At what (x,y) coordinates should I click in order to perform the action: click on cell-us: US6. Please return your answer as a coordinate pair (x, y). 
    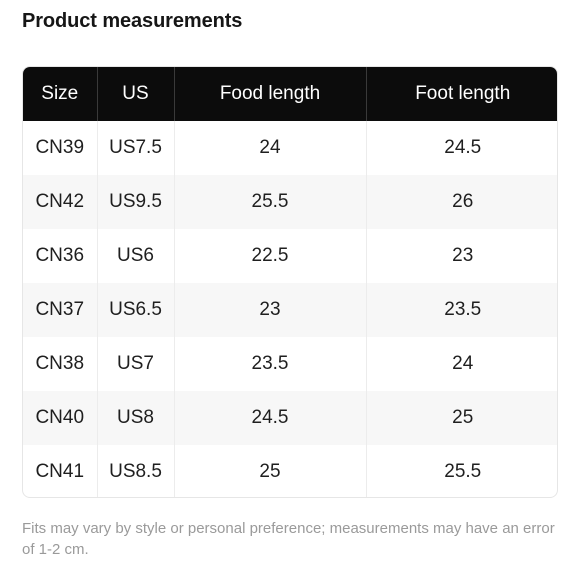
    Looking at the image, I should click on (136, 256).